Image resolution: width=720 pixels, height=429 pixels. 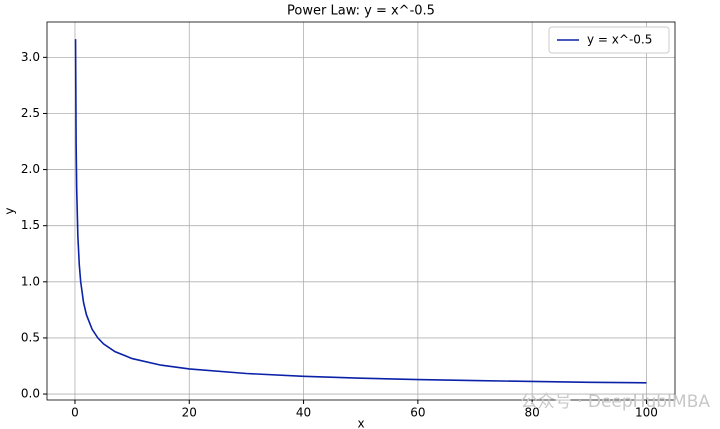 I want to click on y-tick-label: 3.0, so click(x=30, y=57).